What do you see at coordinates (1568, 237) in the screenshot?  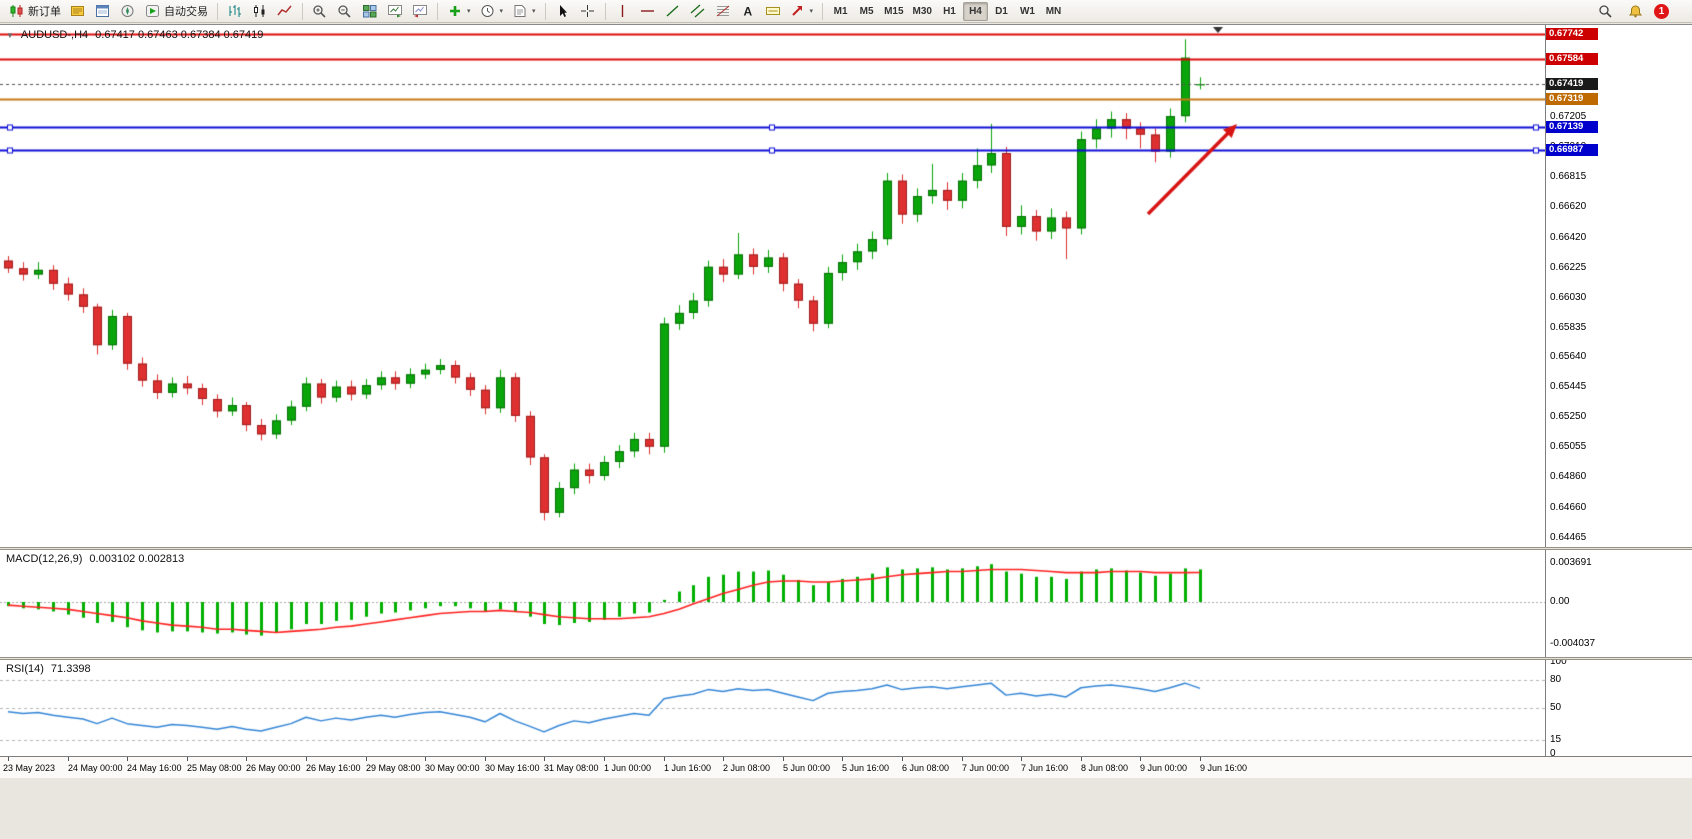 I see `price-axis-label: 0.66420` at bounding box center [1568, 237].